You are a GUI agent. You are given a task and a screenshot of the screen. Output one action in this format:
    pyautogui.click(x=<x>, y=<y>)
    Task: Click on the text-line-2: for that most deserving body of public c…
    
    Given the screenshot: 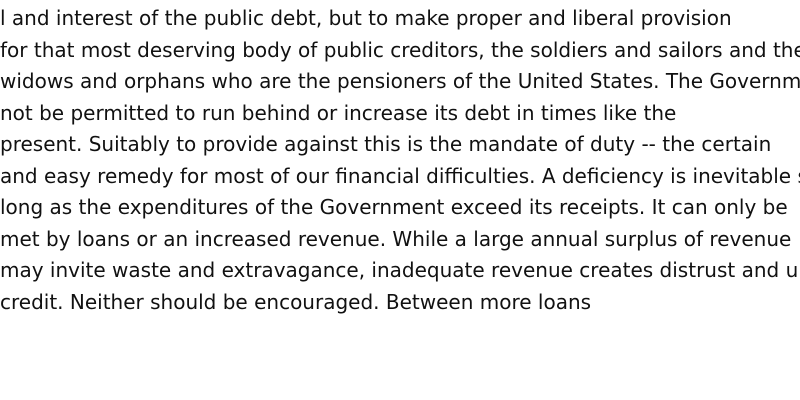 What is the action you would take?
    pyautogui.click(x=400, y=49)
    